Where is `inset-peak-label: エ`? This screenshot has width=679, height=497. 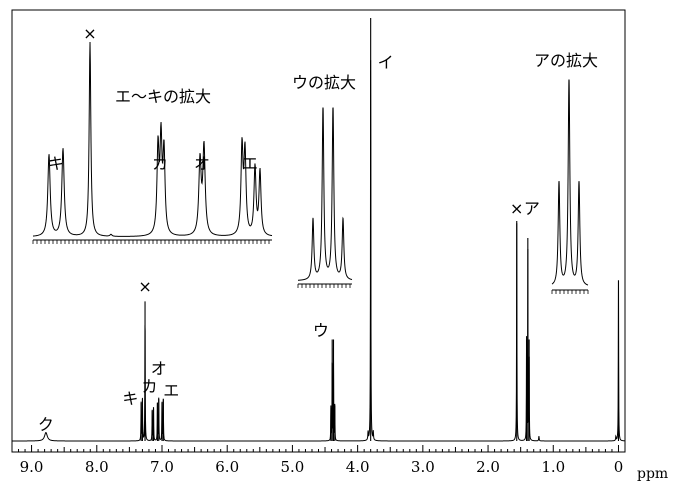
inset-peak-label: エ is located at coordinates (250, 163).